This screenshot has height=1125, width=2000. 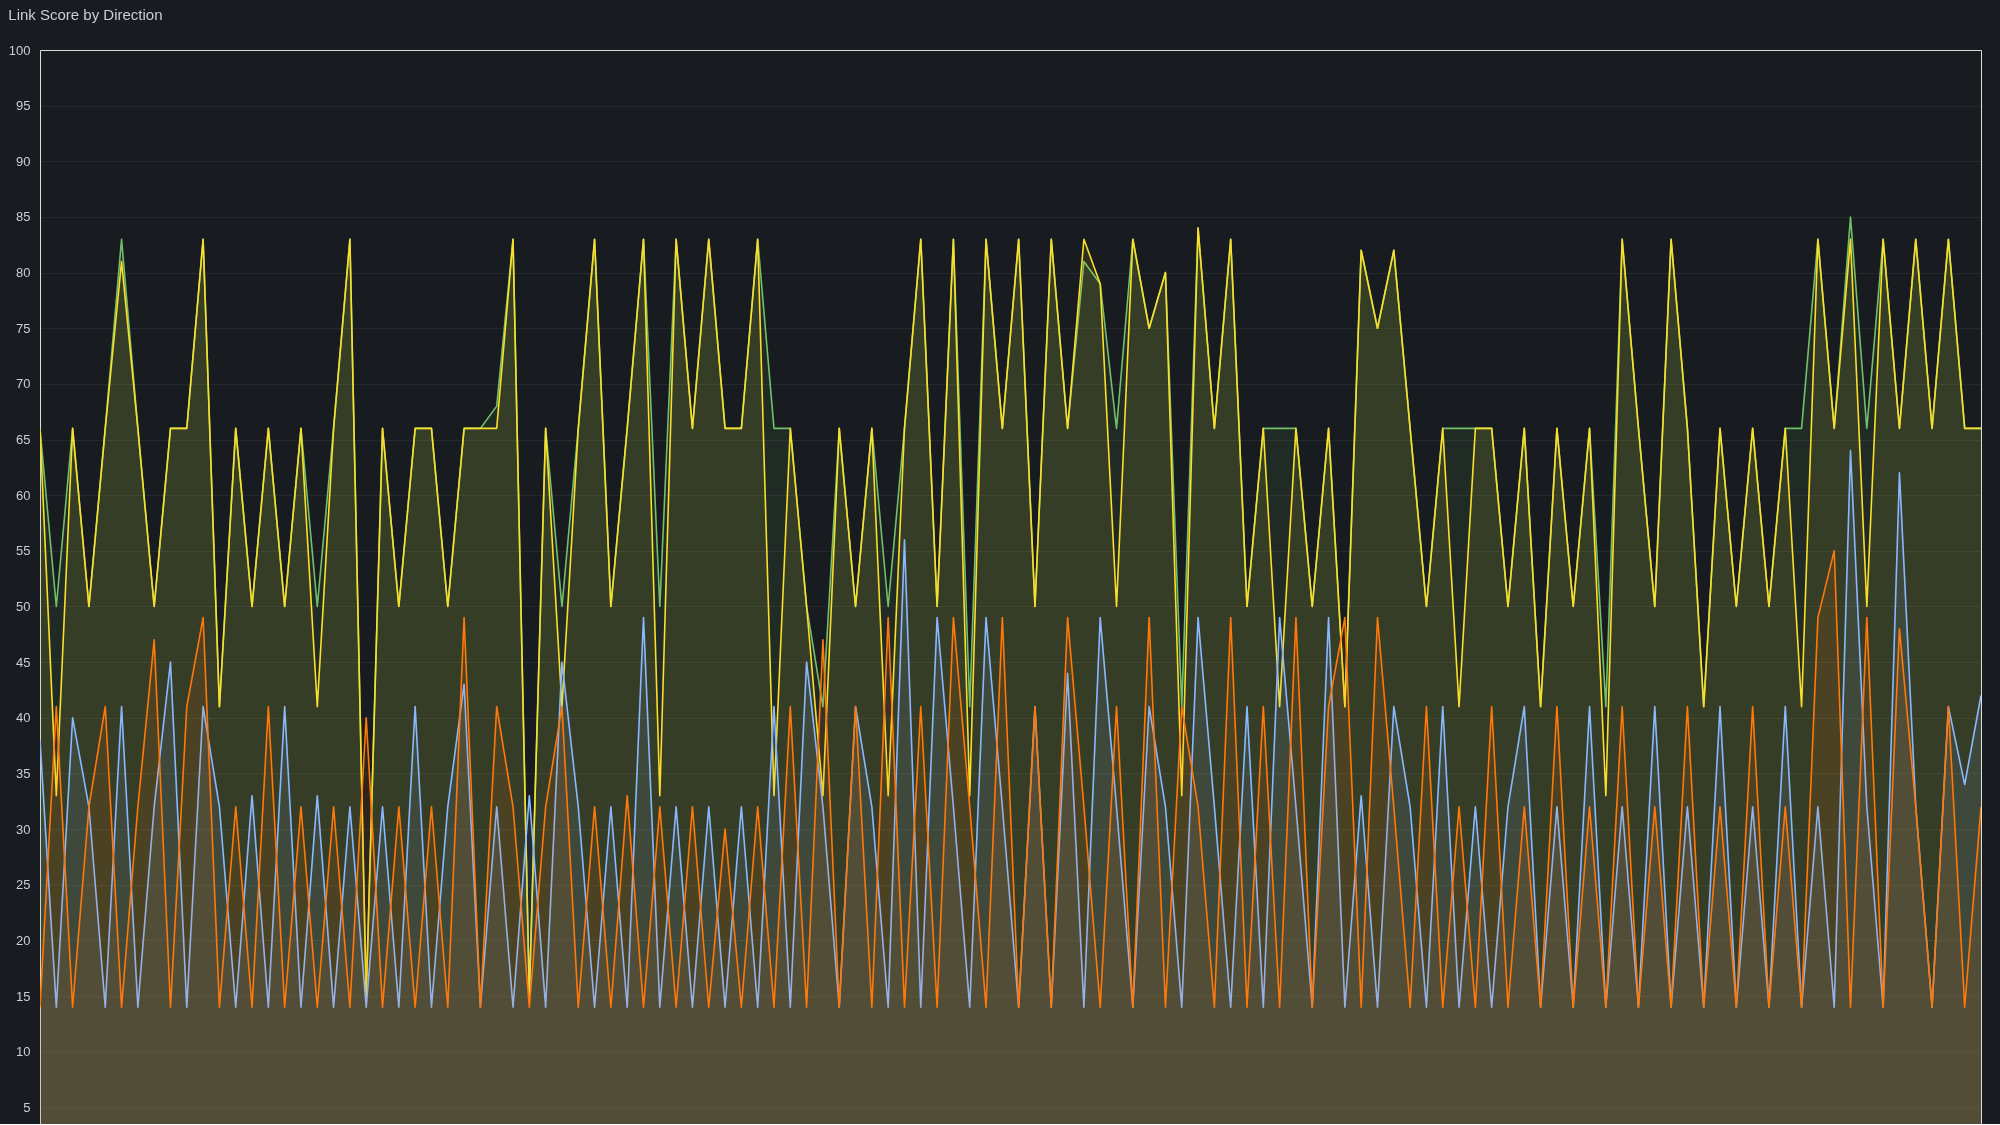 What do you see at coordinates (23, 718) in the screenshot?
I see `y-tick-label: 40` at bounding box center [23, 718].